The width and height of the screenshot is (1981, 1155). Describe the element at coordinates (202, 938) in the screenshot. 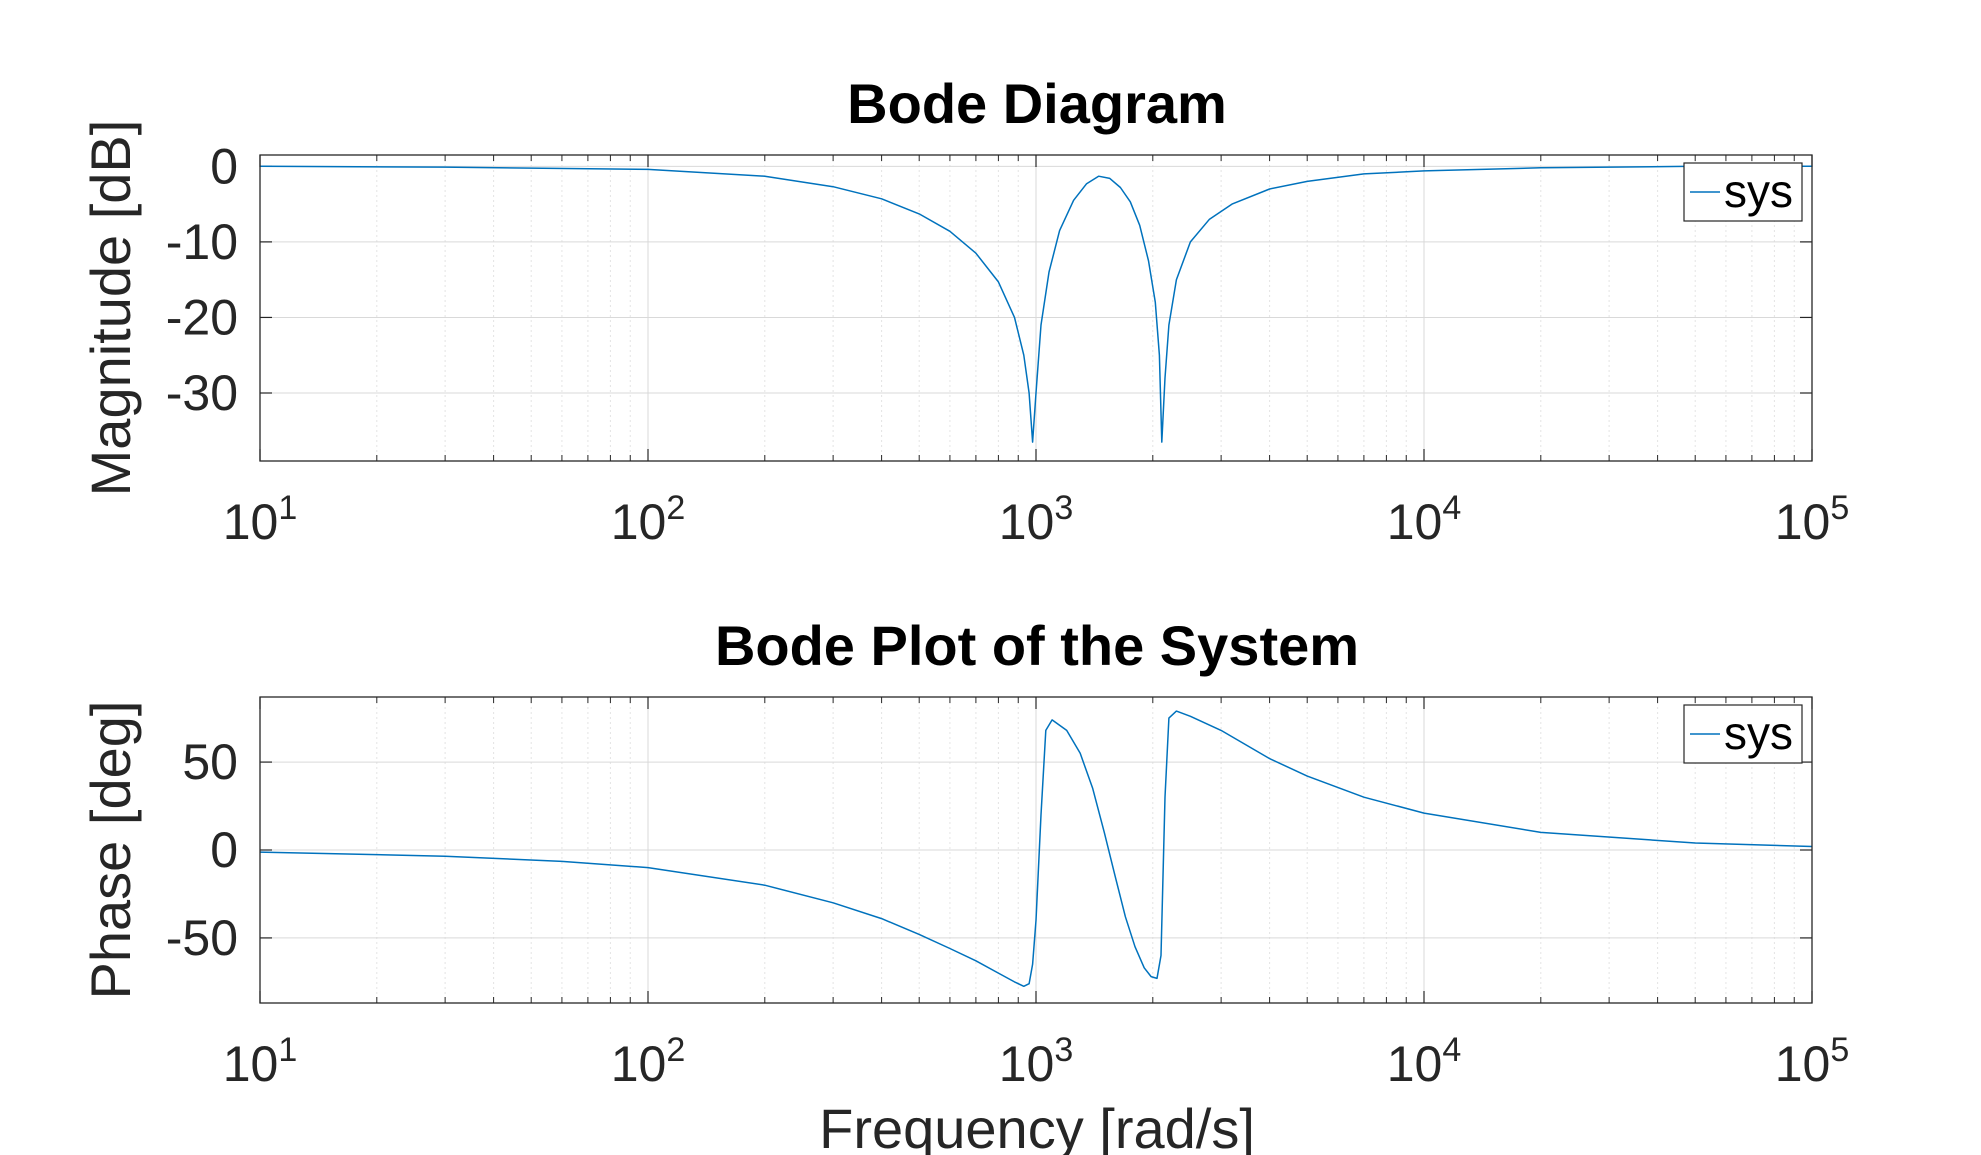

I see `y-tick-label: -50` at that location.